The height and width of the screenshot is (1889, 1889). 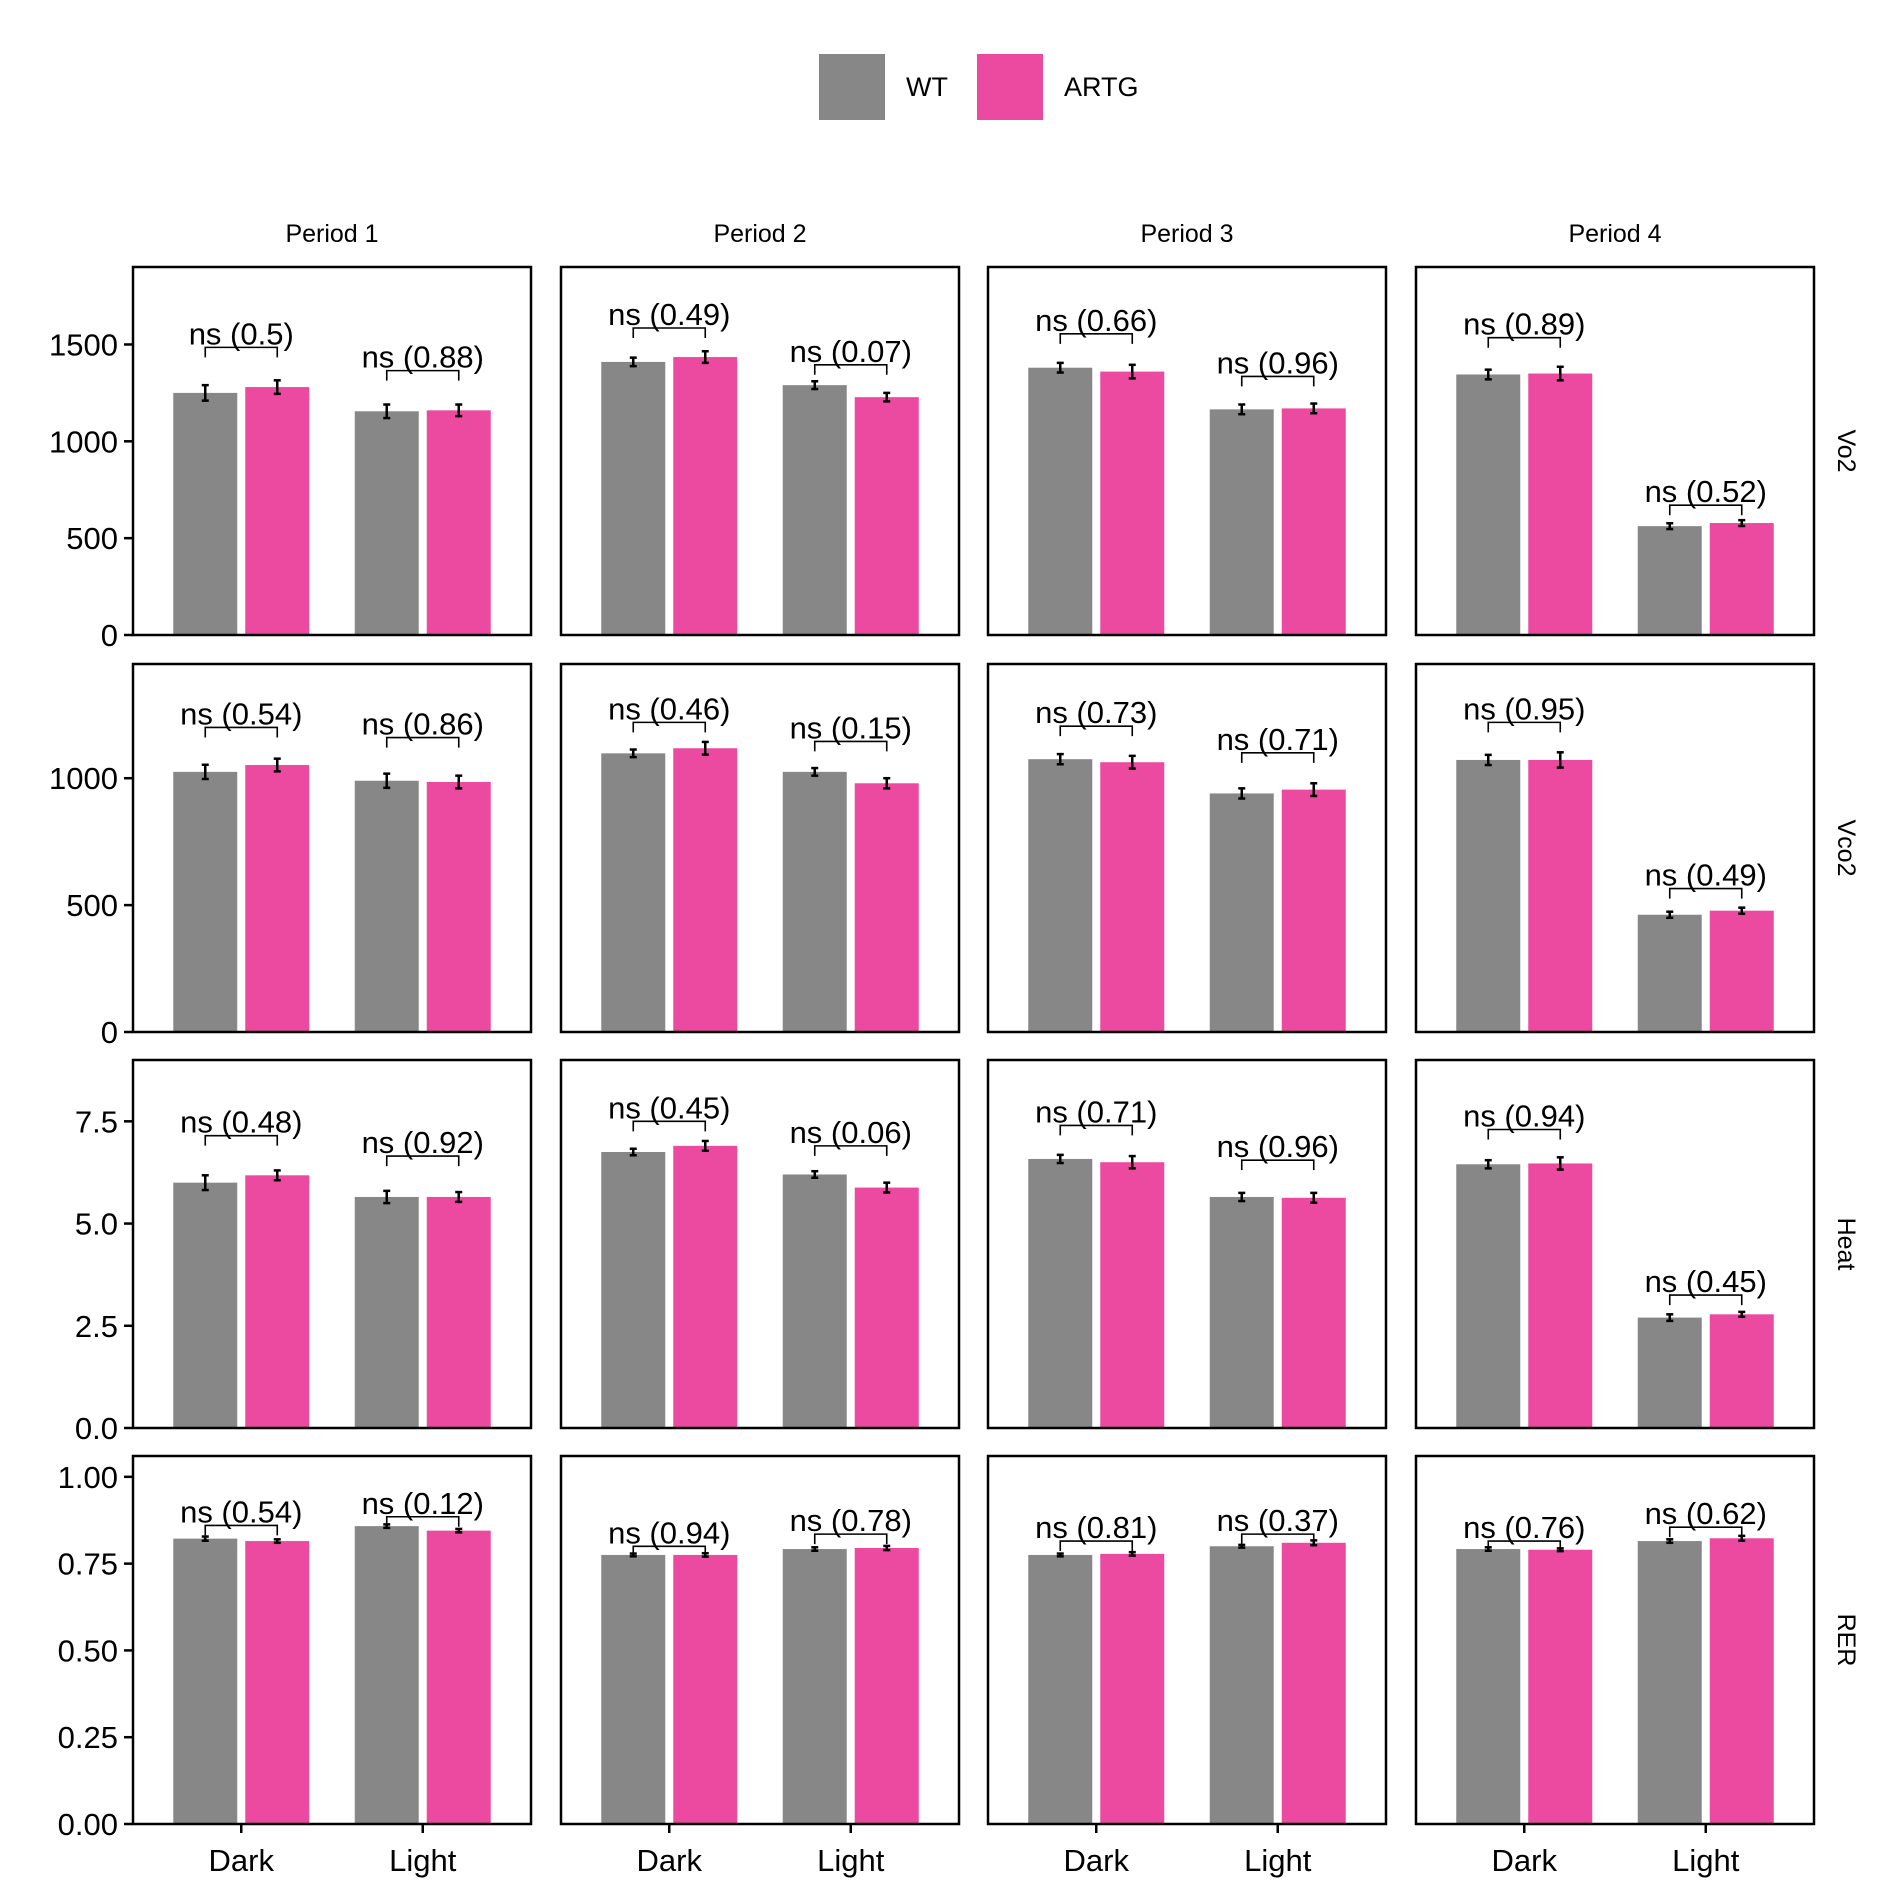 I want to click on error-bar-heat-p2-dark-artg, so click(x=705, y=1146).